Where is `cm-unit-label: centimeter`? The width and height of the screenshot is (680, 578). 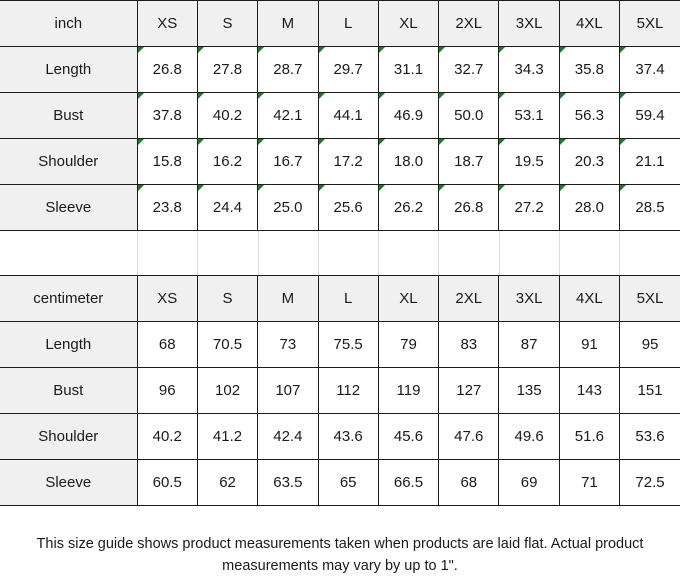 cm-unit-label: centimeter is located at coordinates (69, 298).